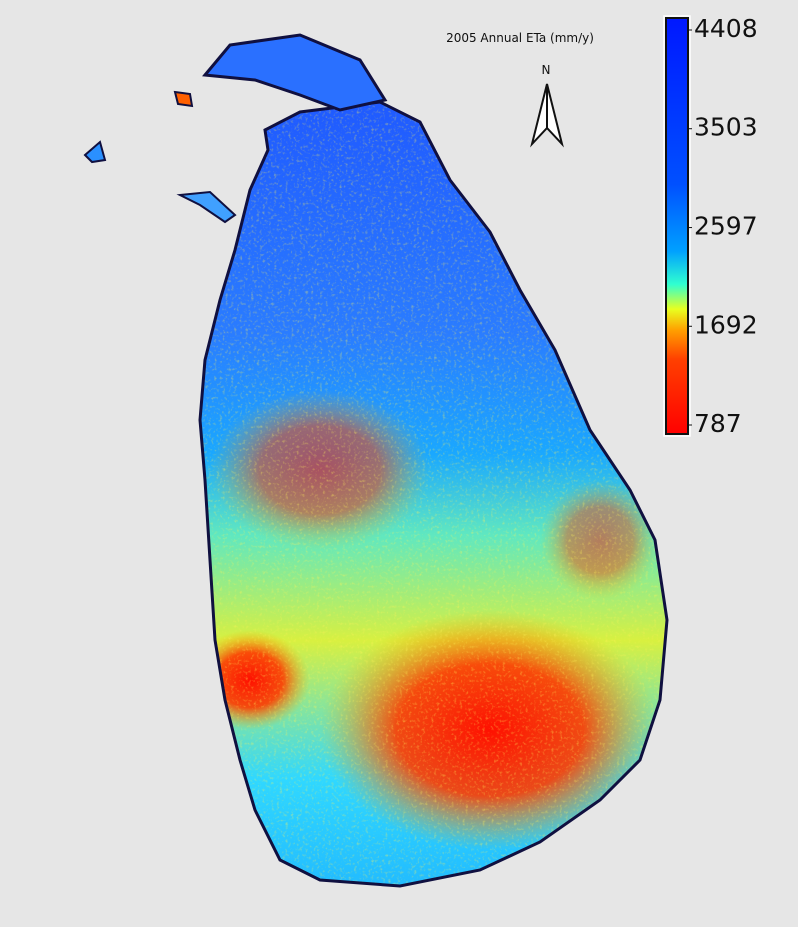 This screenshot has height=927, width=798. What do you see at coordinates (726, 28) in the screenshot?
I see `colorbar-tick-label: 4408` at bounding box center [726, 28].